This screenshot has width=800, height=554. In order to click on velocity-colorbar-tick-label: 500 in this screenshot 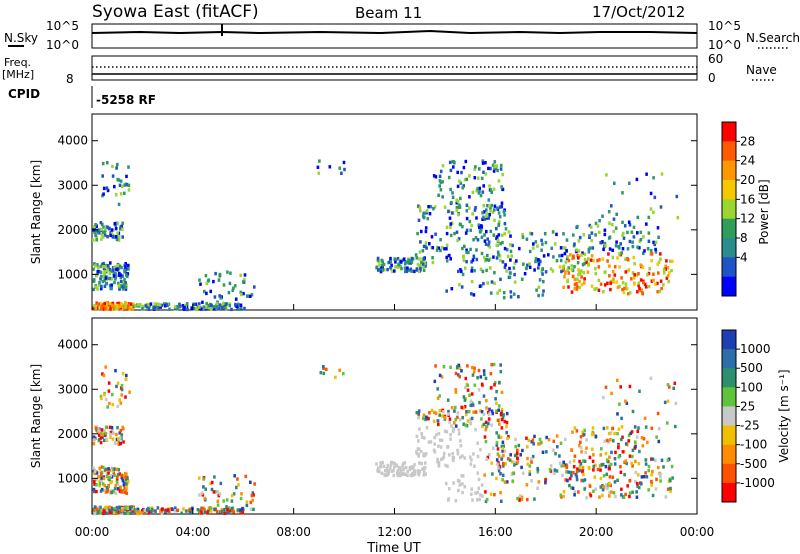, I will do `click(751, 368)`.